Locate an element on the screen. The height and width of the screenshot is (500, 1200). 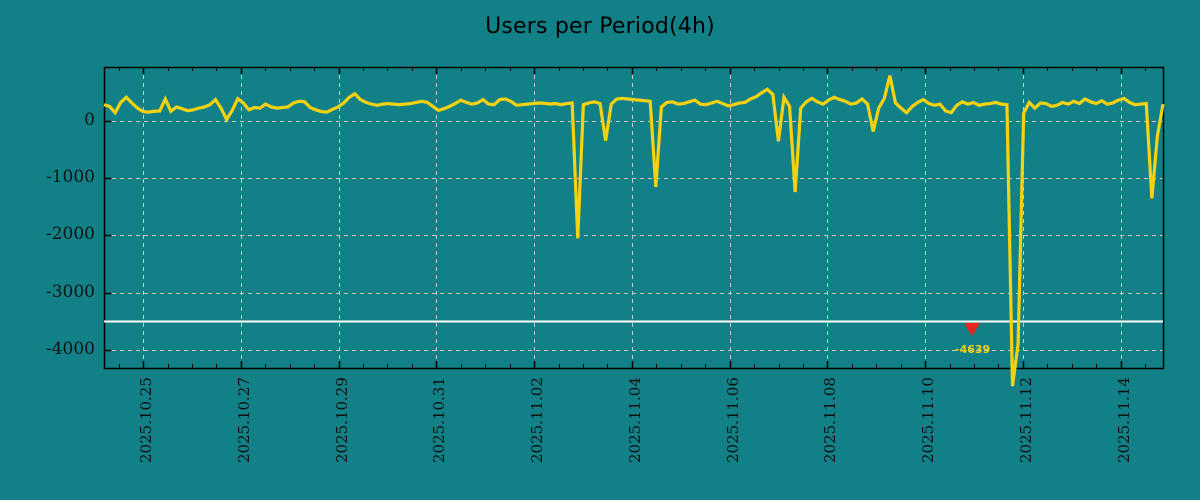
x-axis-tick-label: 2025.11.14 is located at coordinates (1123, 420).